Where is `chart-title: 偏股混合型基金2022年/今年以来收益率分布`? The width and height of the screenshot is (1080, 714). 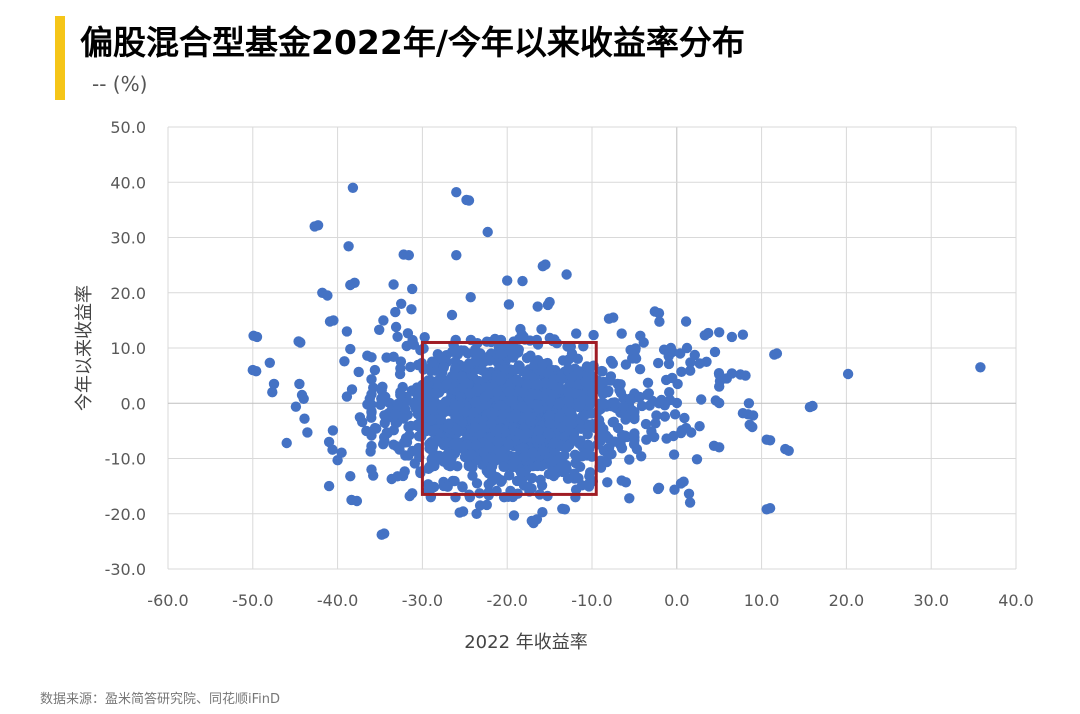
chart-title: 偏股混合型基金2022年/今年以来收益率分布 is located at coordinates (412, 42).